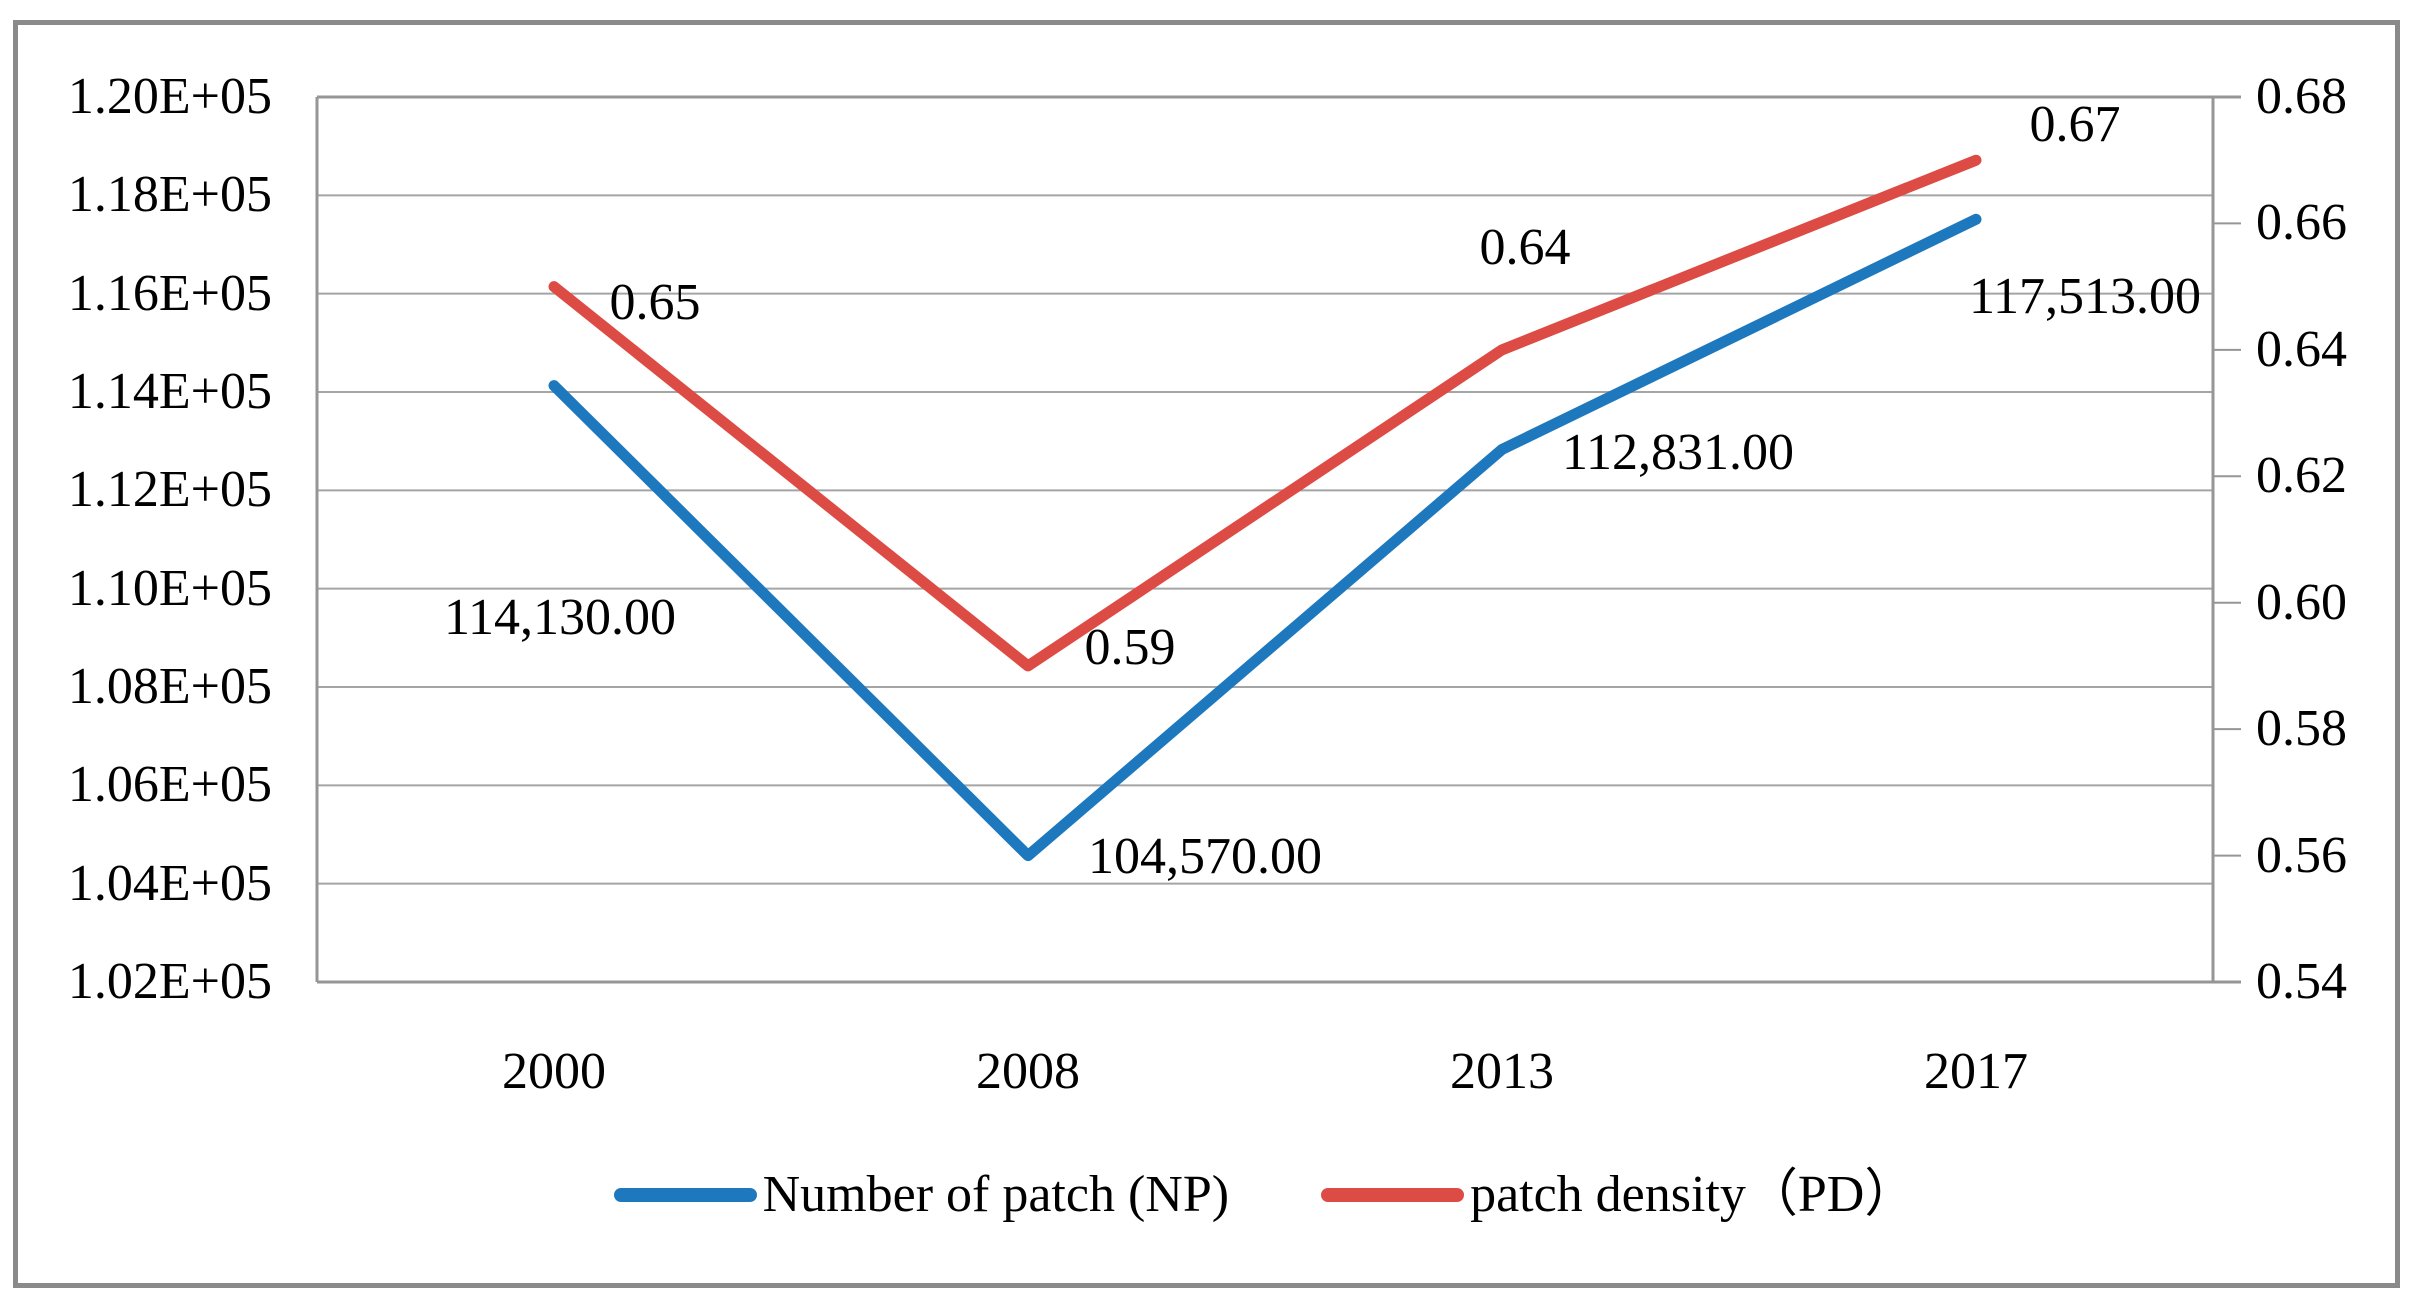 Image resolution: width=2419 pixels, height=1313 pixels. Describe the element at coordinates (169, 195) in the screenshot. I see `y-axis-tick-label: 1.18E+05` at that location.